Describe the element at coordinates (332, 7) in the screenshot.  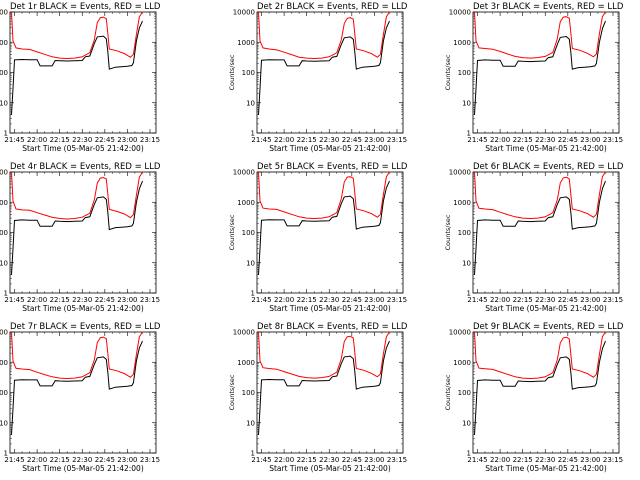
I see `panel-title: Det 2r BLACK = Events, RED = LLD` at that location.